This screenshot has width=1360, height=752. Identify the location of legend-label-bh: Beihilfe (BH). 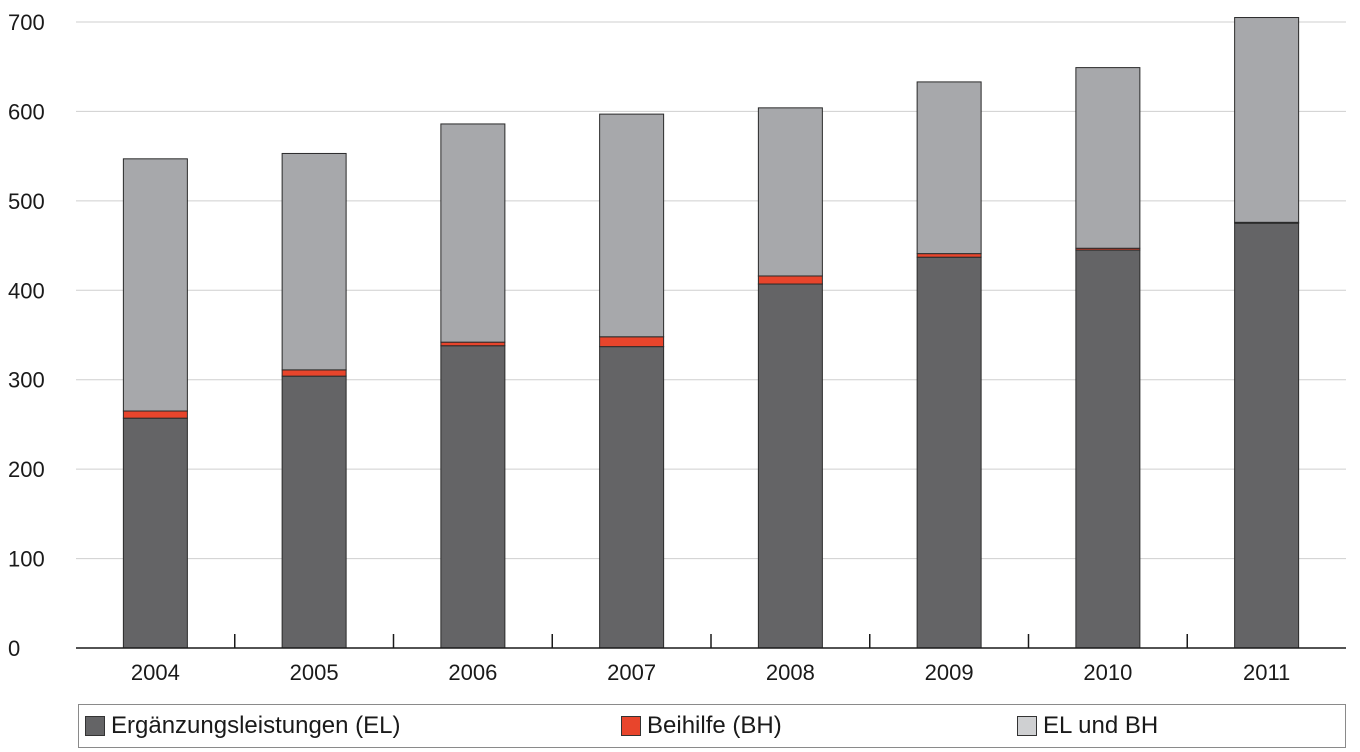
(714, 725).